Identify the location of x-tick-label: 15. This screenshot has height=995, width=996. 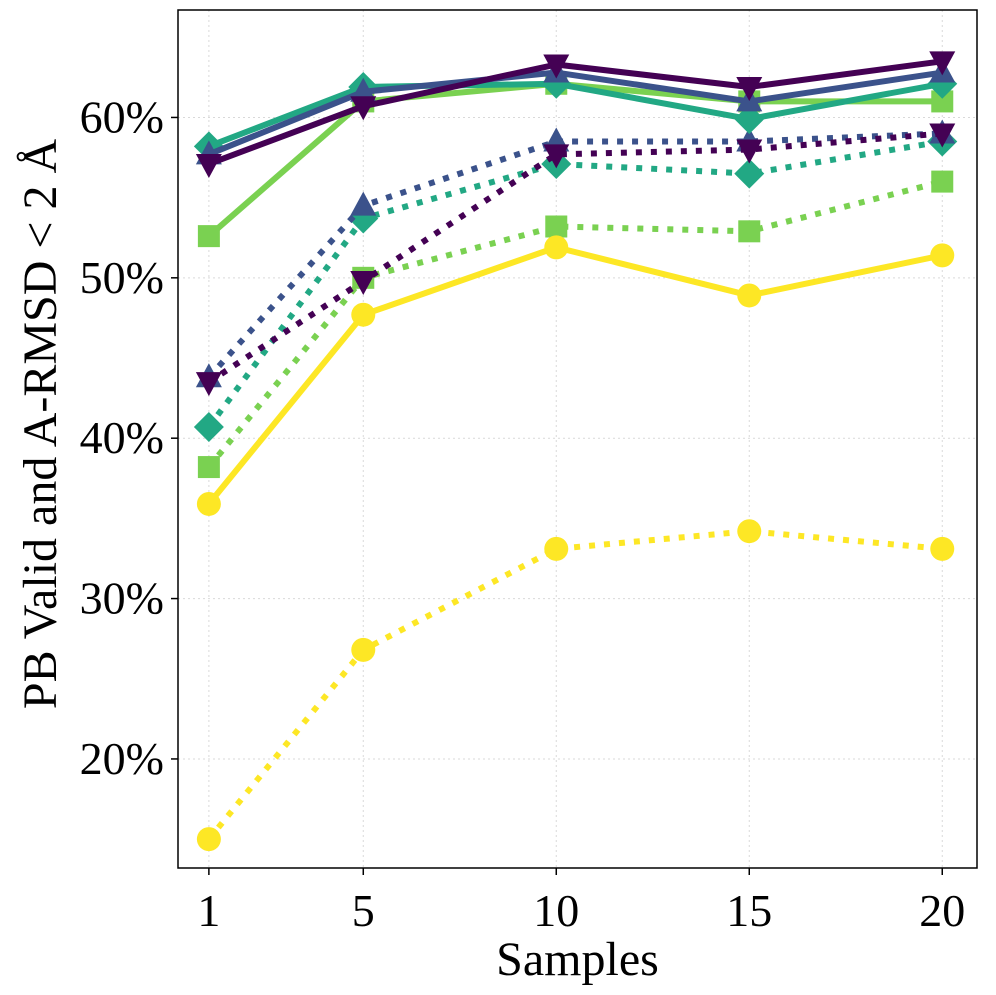
(749, 910).